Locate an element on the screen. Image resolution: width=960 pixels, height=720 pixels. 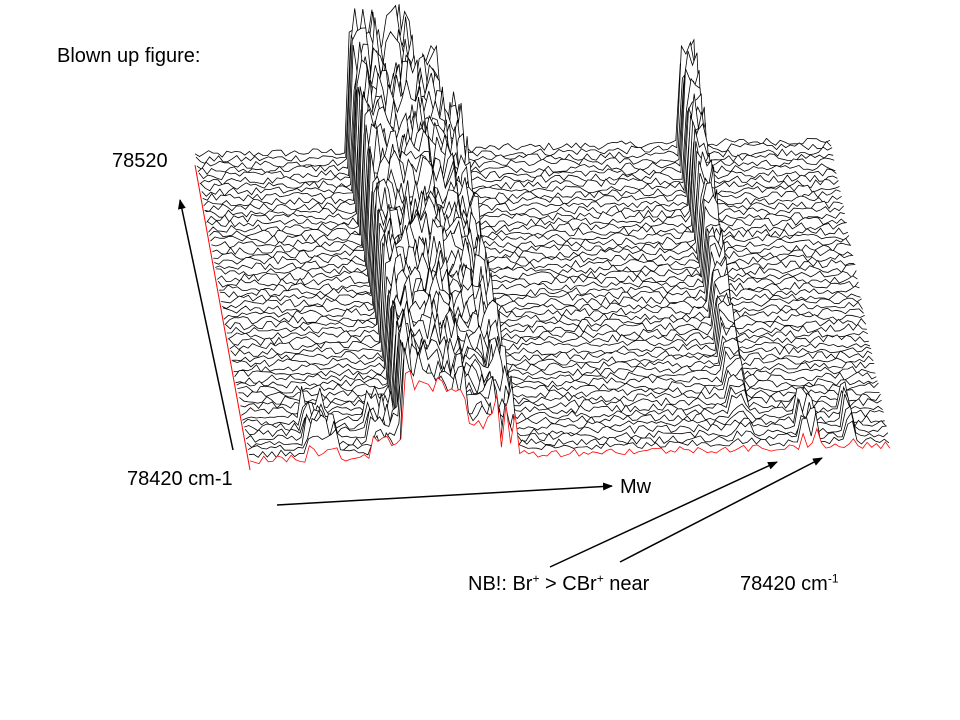
note-sup2: + is located at coordinates (600, 578).